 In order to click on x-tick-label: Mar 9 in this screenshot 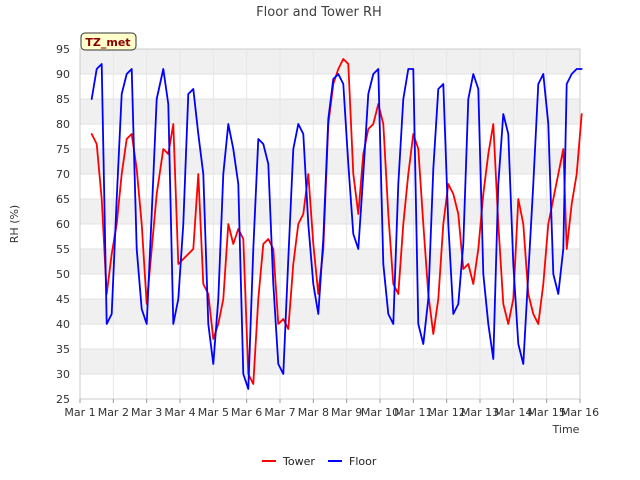, I will do `click(346, 412)`.